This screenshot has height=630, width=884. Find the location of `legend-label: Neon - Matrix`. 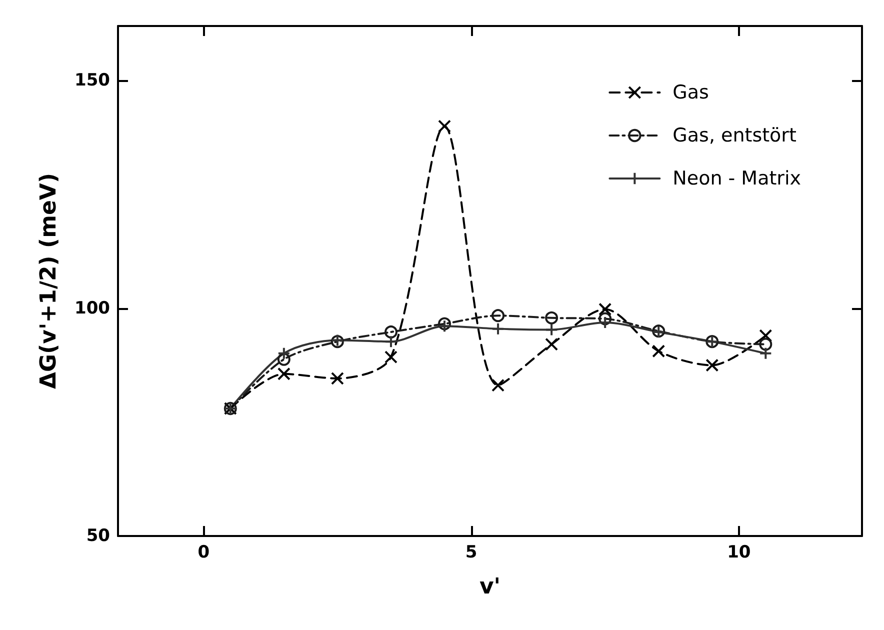

legend-label: Neon - Matrix is located at coordinates (737, 179).